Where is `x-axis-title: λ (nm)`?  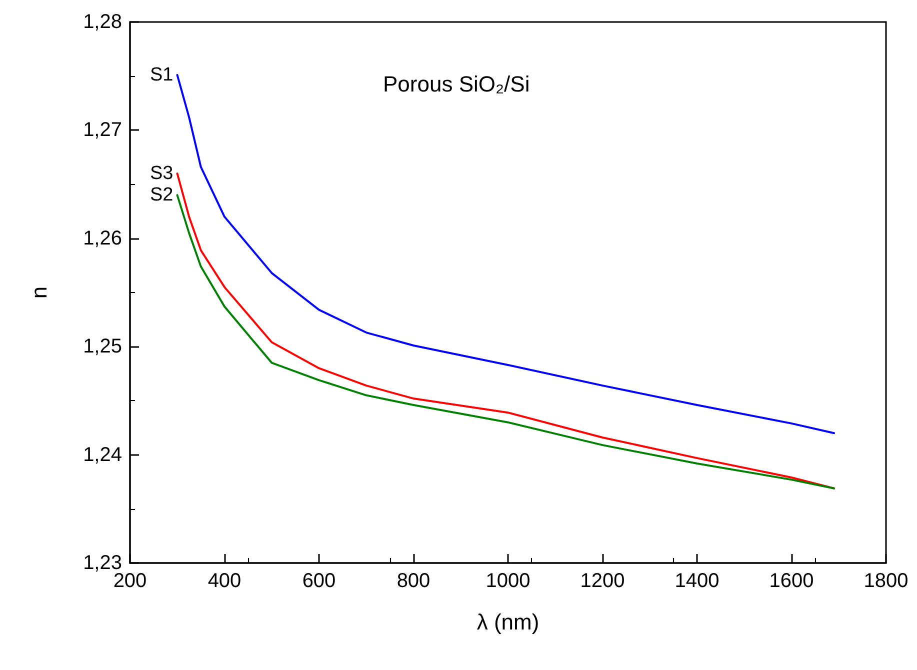 x-axis-title: λ (nm) is located at coordinates (508, 622).